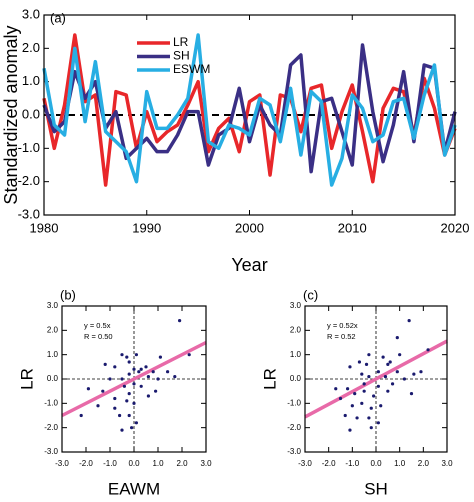 The width and height of the screenshot is (474, 502). Describe the element at coordinates (44, 227) in the screenshot. I see `x-tick-label: 1980` at that location.